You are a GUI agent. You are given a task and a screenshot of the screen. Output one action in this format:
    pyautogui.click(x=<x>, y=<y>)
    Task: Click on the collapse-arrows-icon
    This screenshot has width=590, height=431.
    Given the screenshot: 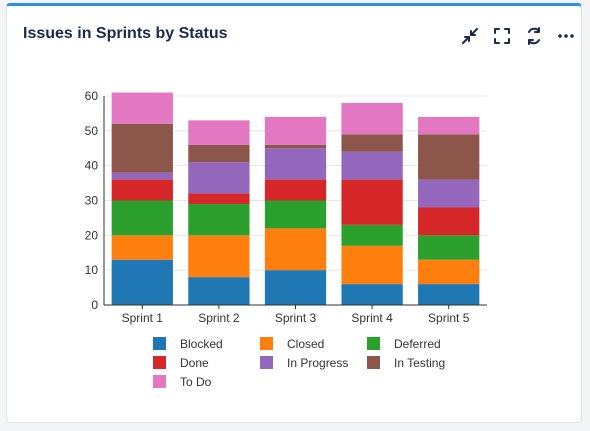 What is the action you would take?
    pyautogui.click(x=470, y=36)
    